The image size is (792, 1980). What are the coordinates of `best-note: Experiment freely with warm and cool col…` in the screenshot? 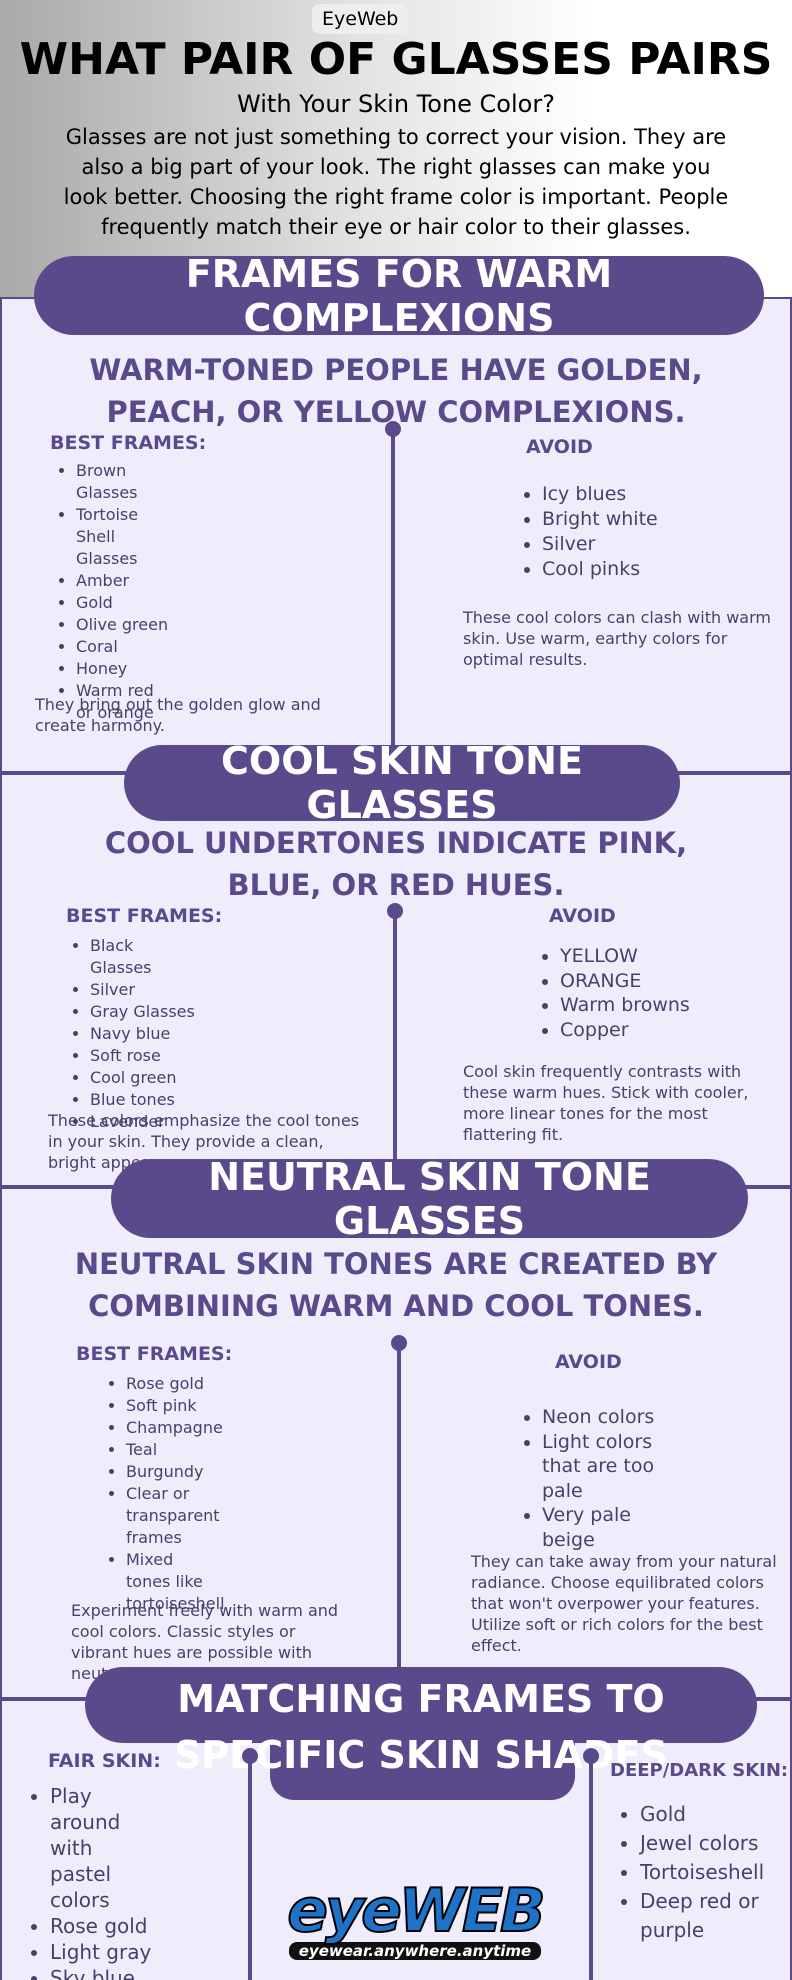 It's located at (205, 1642).